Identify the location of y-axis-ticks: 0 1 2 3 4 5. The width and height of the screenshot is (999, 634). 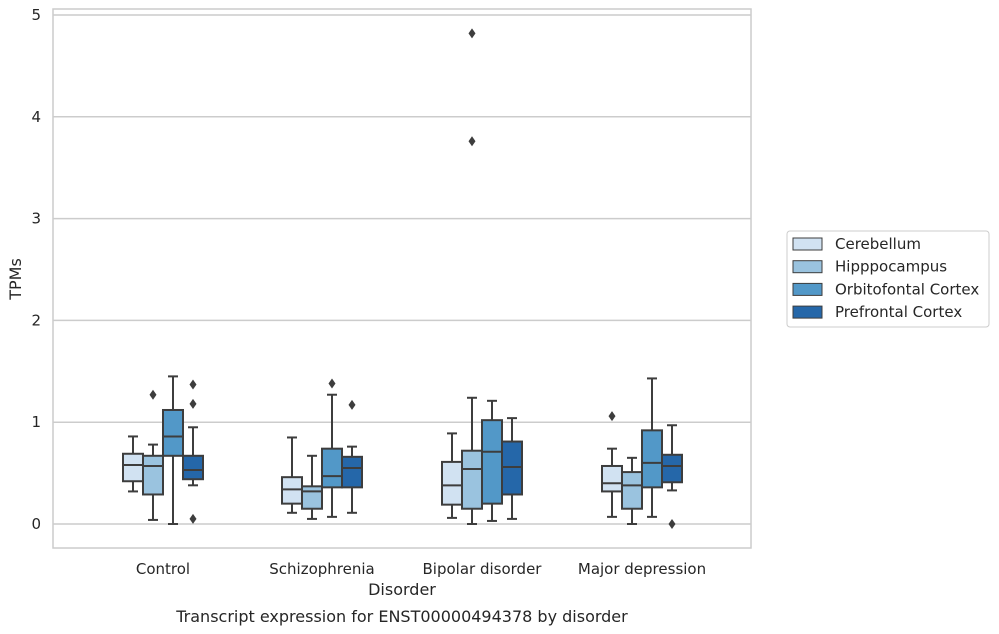
(36, 269).